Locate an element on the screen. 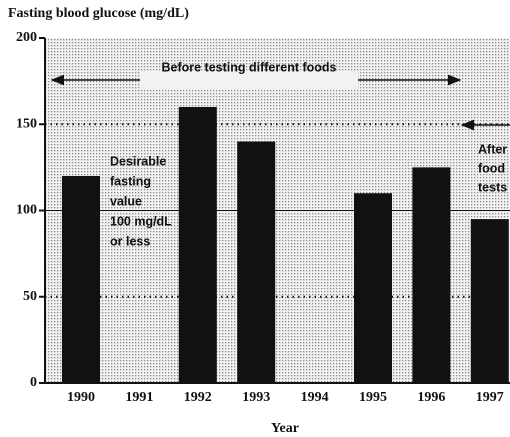 Image resolution: width=510 pixels, height=437 pixels. annotation: food is located at coordinates (491, 168).